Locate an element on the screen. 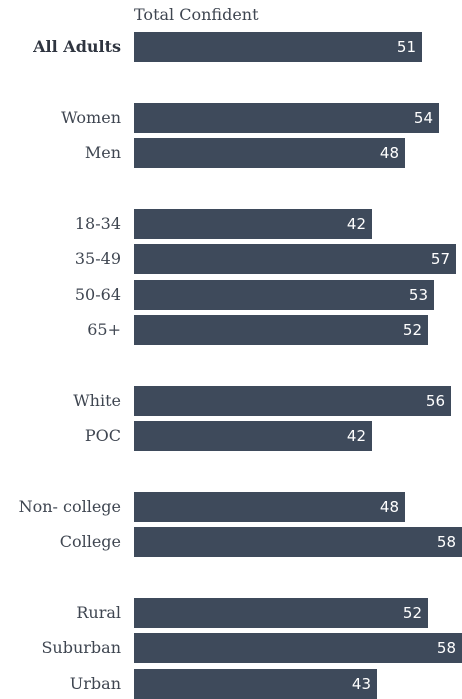 This screenshot has width=462, height=699. row-label: 65+ is located at coordinates (104, 329).